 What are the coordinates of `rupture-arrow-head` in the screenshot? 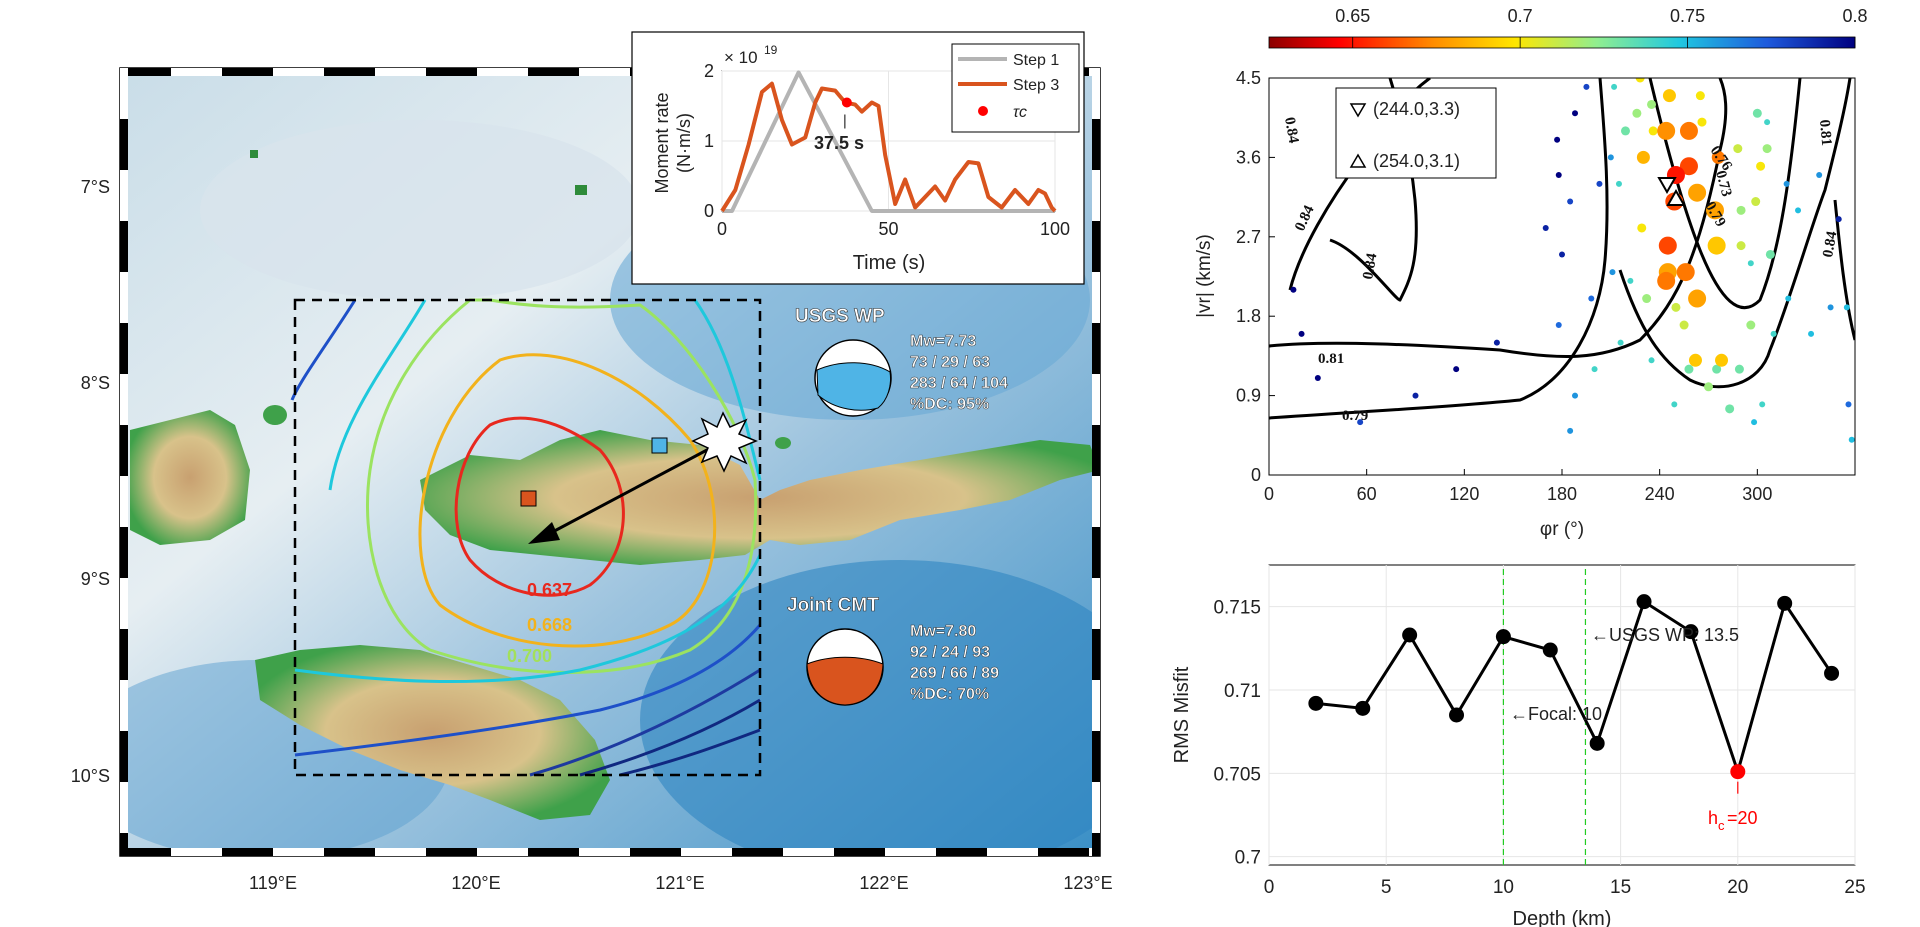 It's located at (544, 533).